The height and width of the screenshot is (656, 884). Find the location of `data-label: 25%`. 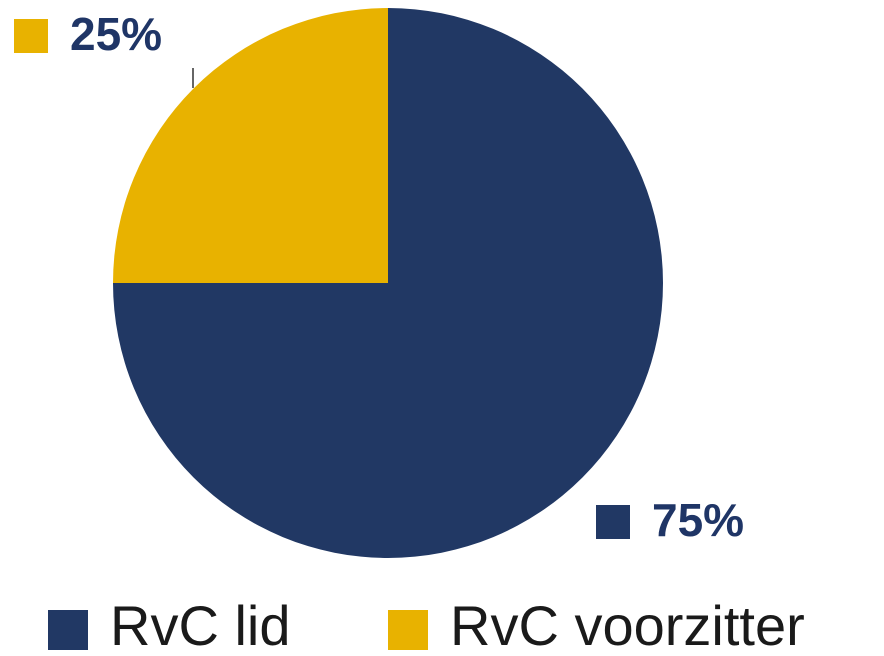

data-label: 25% is located at coordinates (116, 34).